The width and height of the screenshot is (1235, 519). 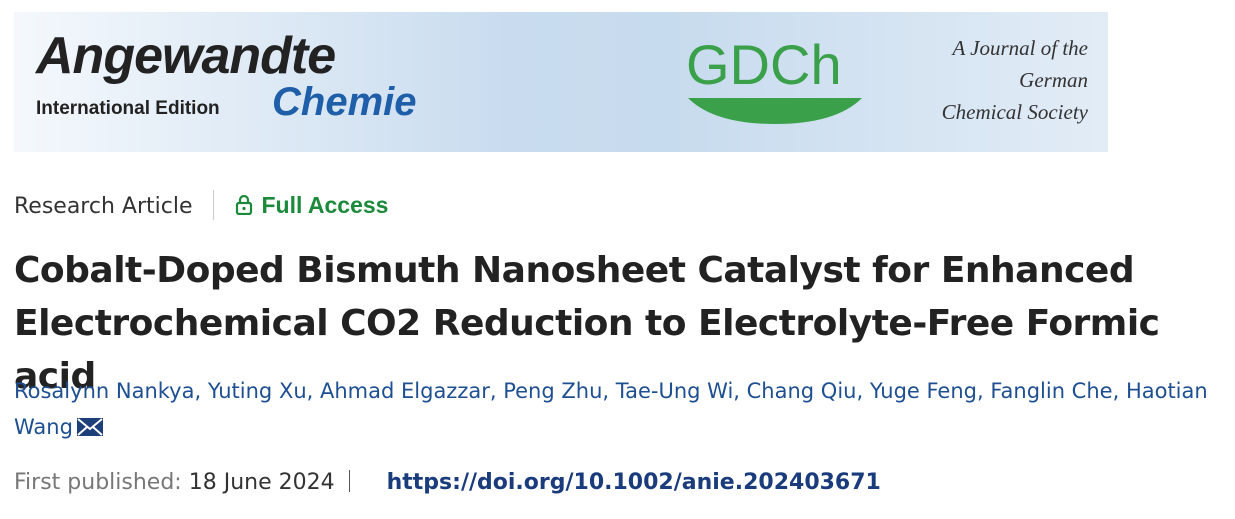 I want to click on separator, so click(x=349, y=481).